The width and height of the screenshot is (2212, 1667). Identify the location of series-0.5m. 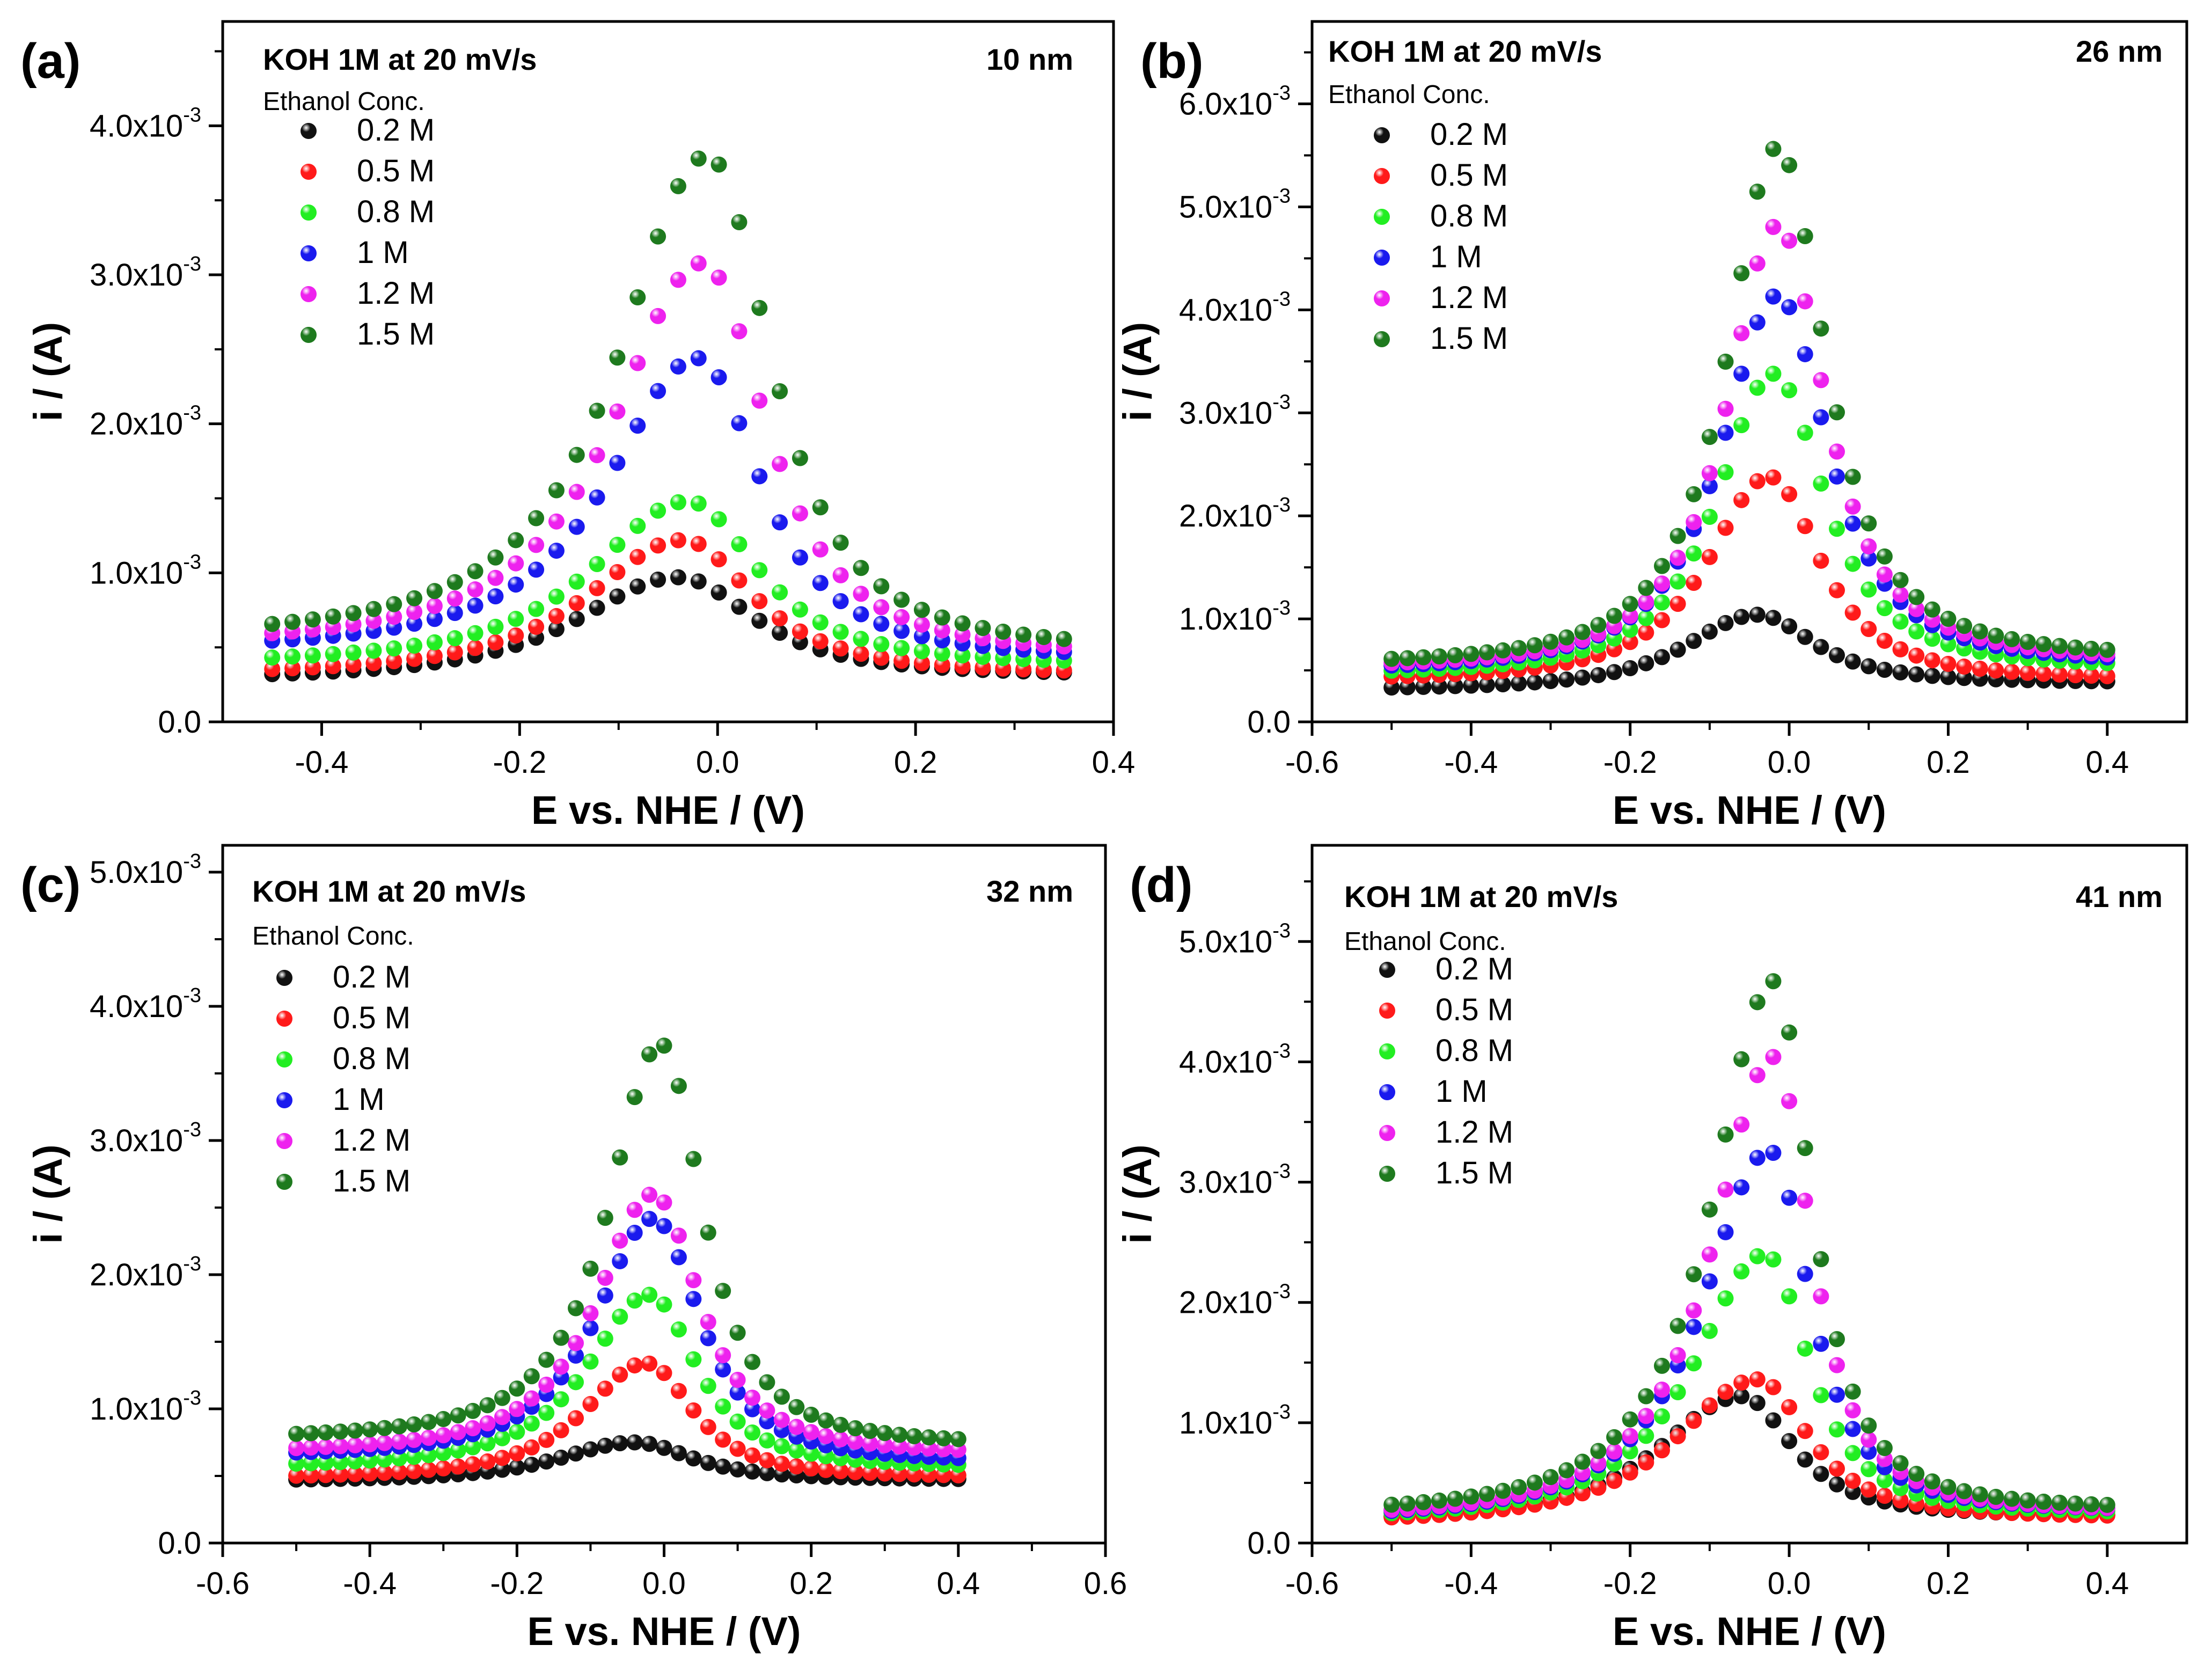
(1749, 577).